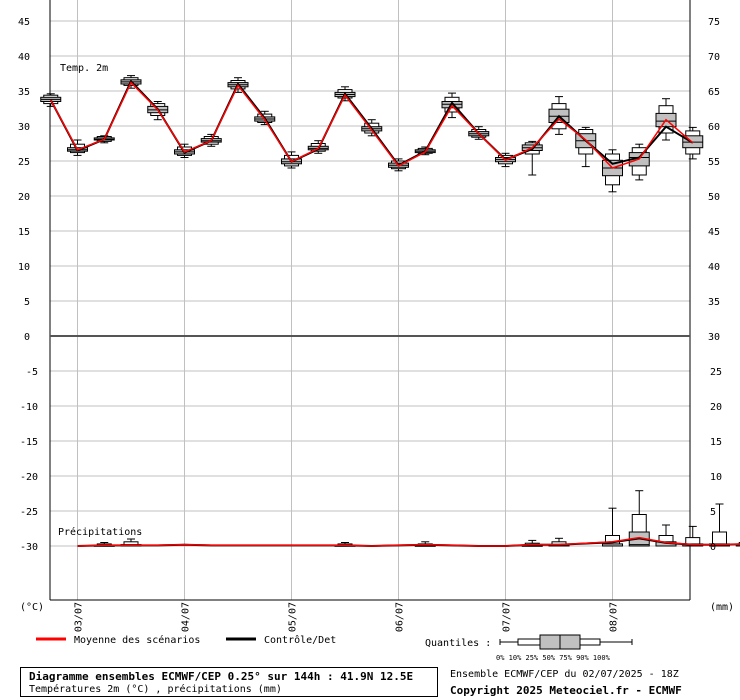 This screenshot has height=700, width=740. Describe the element at coordinates (32, 372) in the screenshot. I see `precip-left-tick-label: -5` at that location.